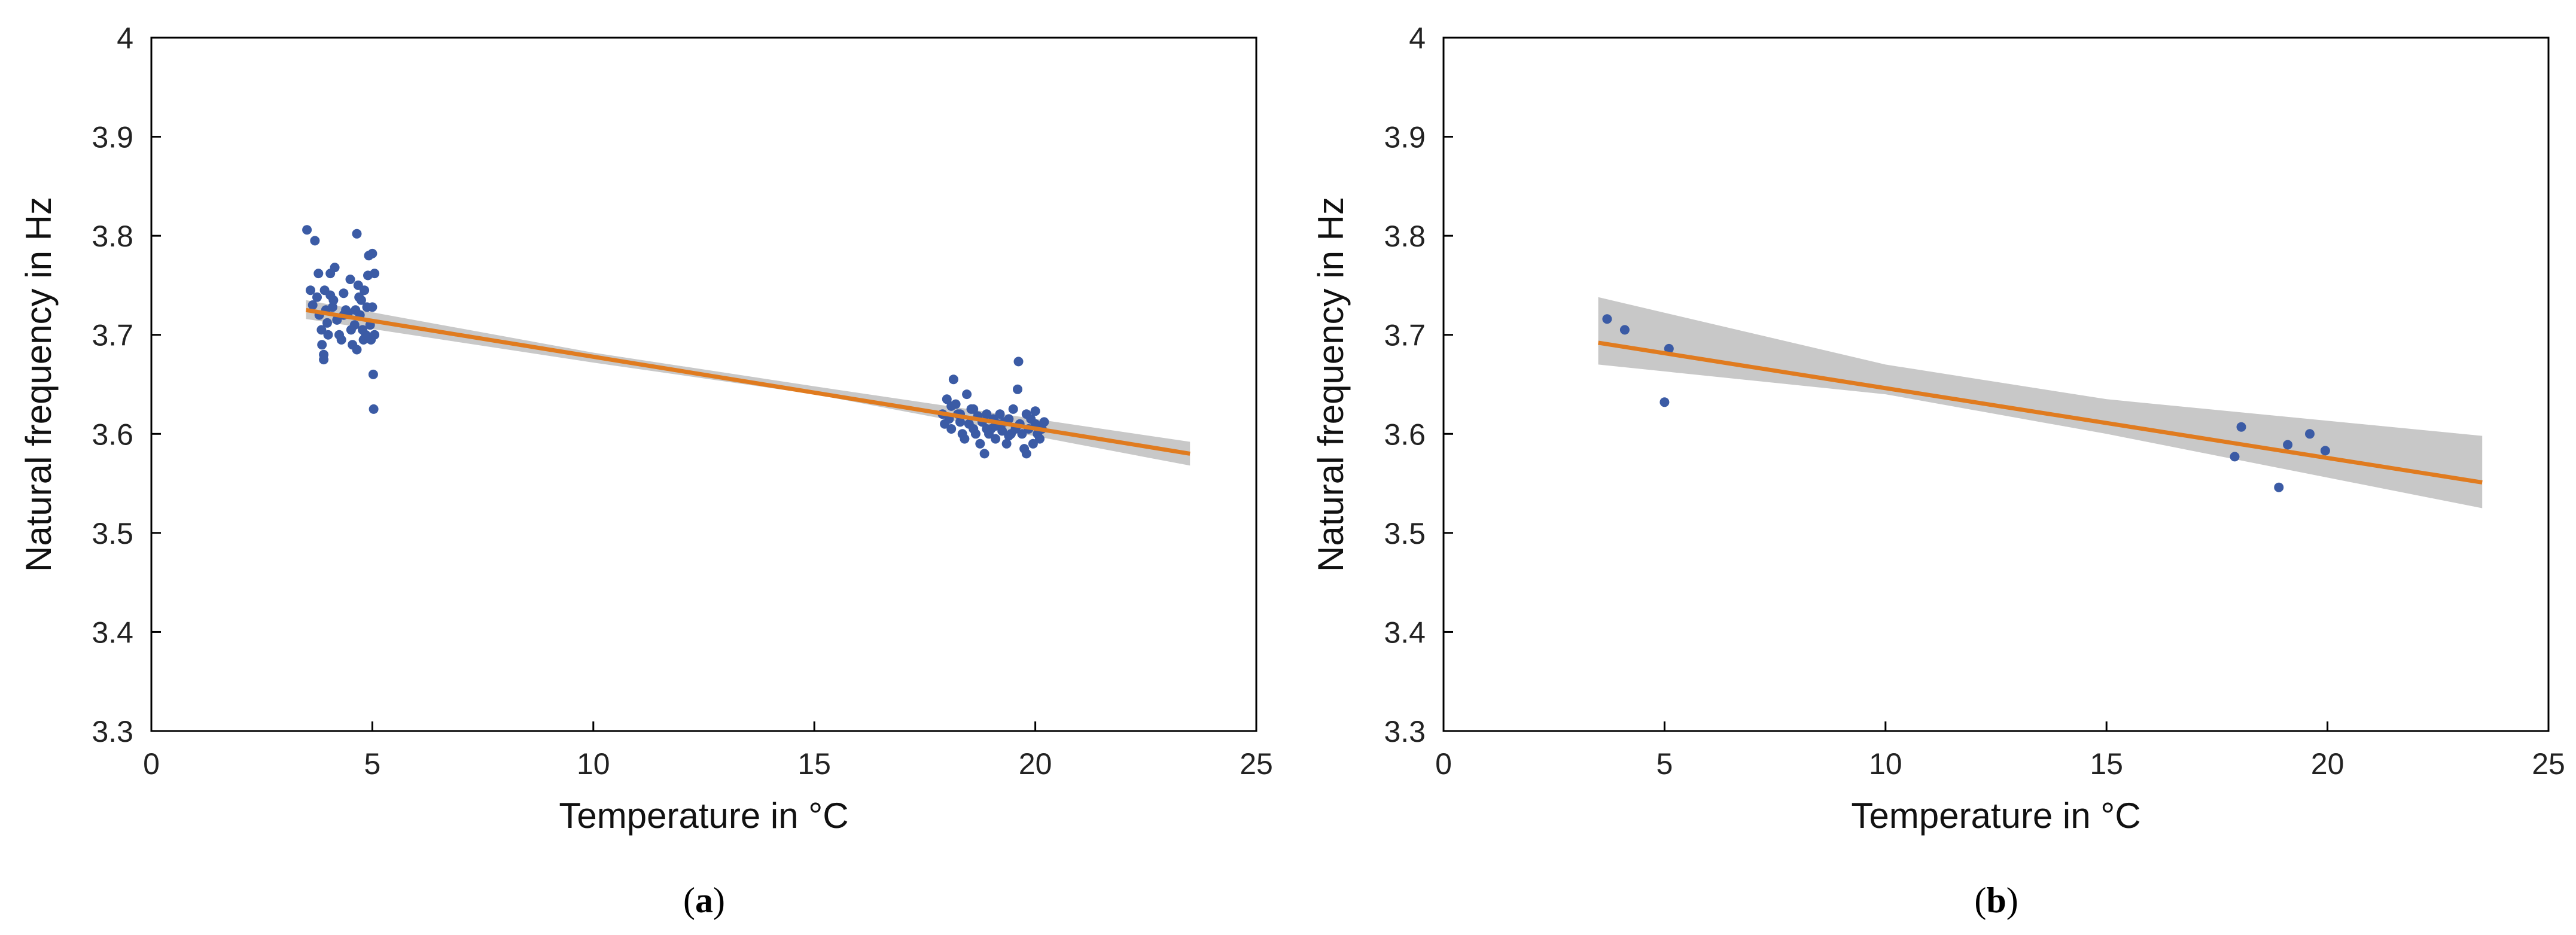 The image size is (2576, 935). I want to click on caption-letter: a, so click(704, 900).